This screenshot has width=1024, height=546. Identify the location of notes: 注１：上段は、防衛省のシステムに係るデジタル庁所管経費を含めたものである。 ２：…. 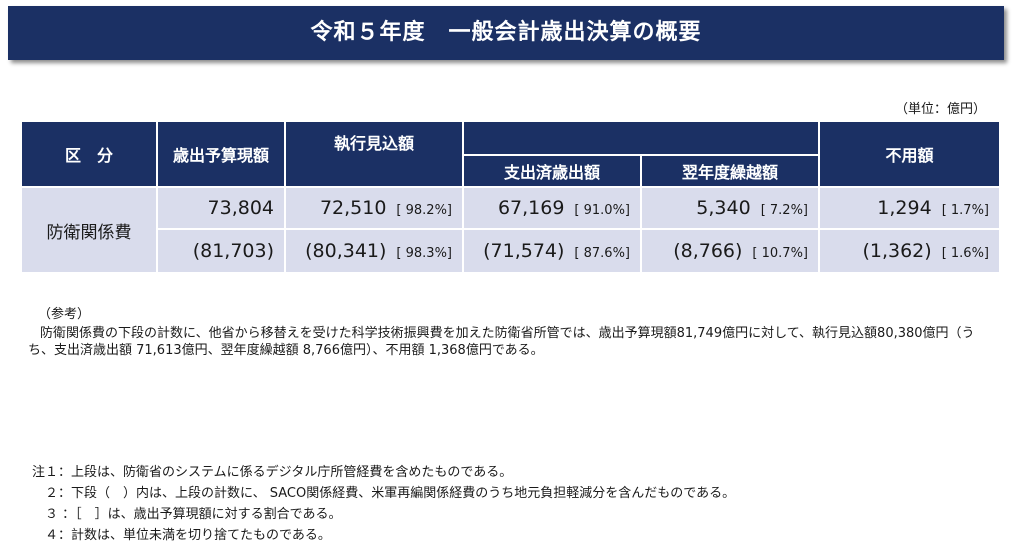
(383, 504).